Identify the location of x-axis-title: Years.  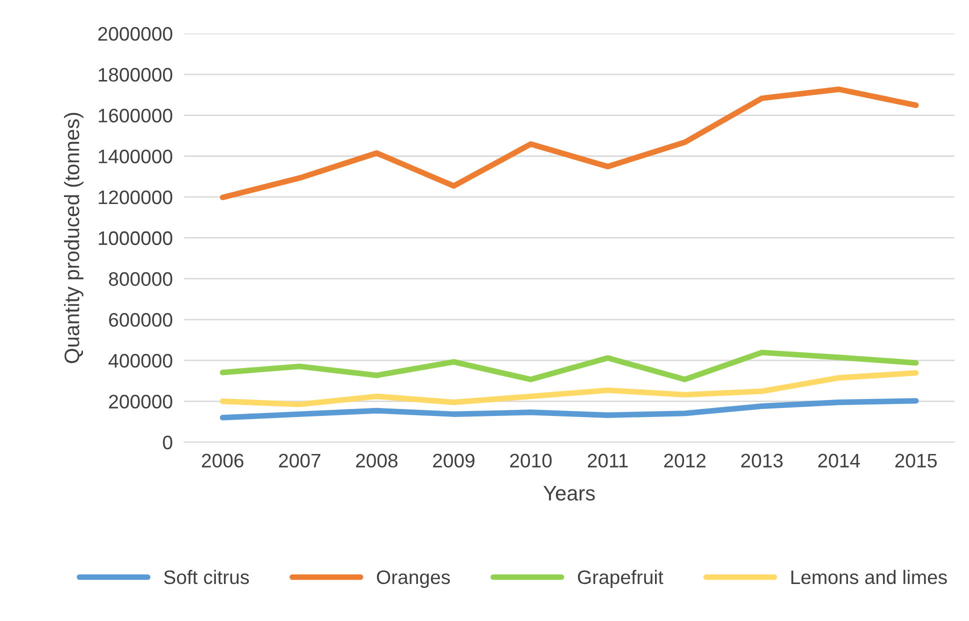
(569, 493).